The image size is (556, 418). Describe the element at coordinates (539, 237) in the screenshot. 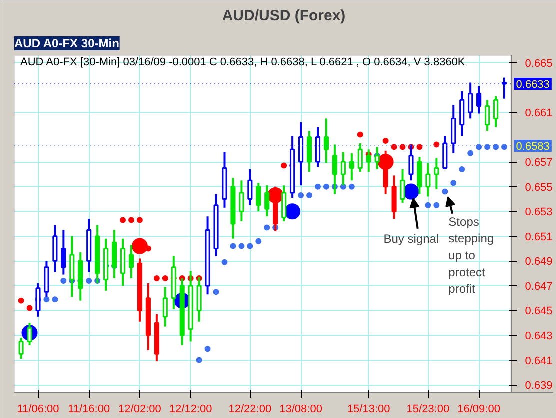

I see `y-tick-label: 0.651` at that location.